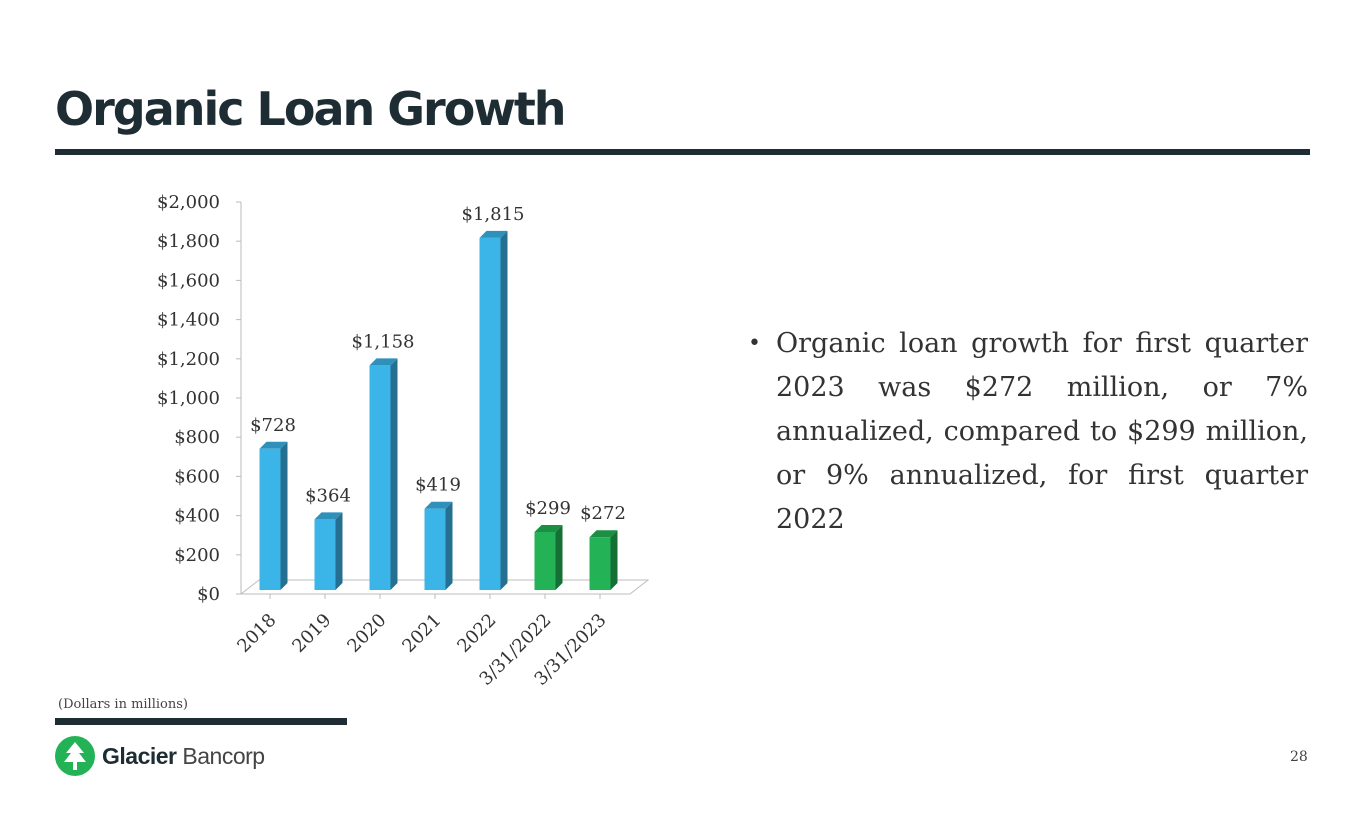  I want to click on x-category-label: 2022, so click(476, 633).